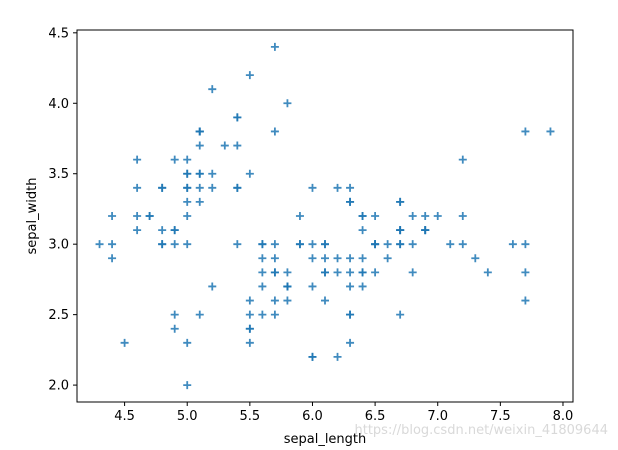 This screenshot has width=618, height=450. I want to click on y-tick-label: 2.5, so click(58, 315).